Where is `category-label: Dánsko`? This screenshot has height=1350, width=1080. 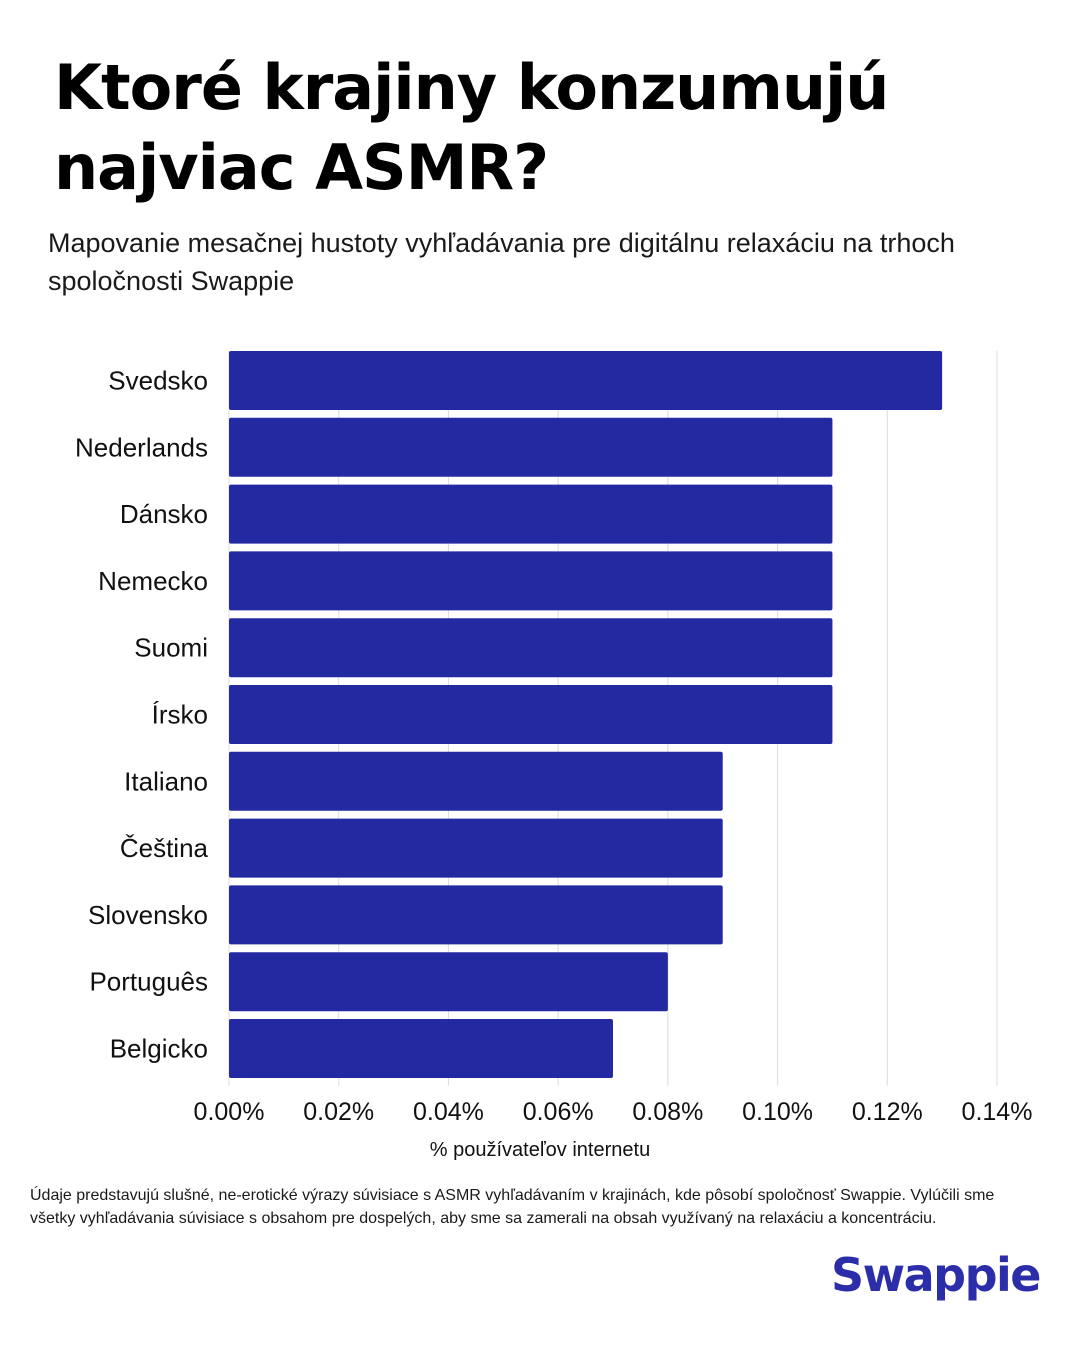
category-label: Dánsko is located at coordinates (164, 514).